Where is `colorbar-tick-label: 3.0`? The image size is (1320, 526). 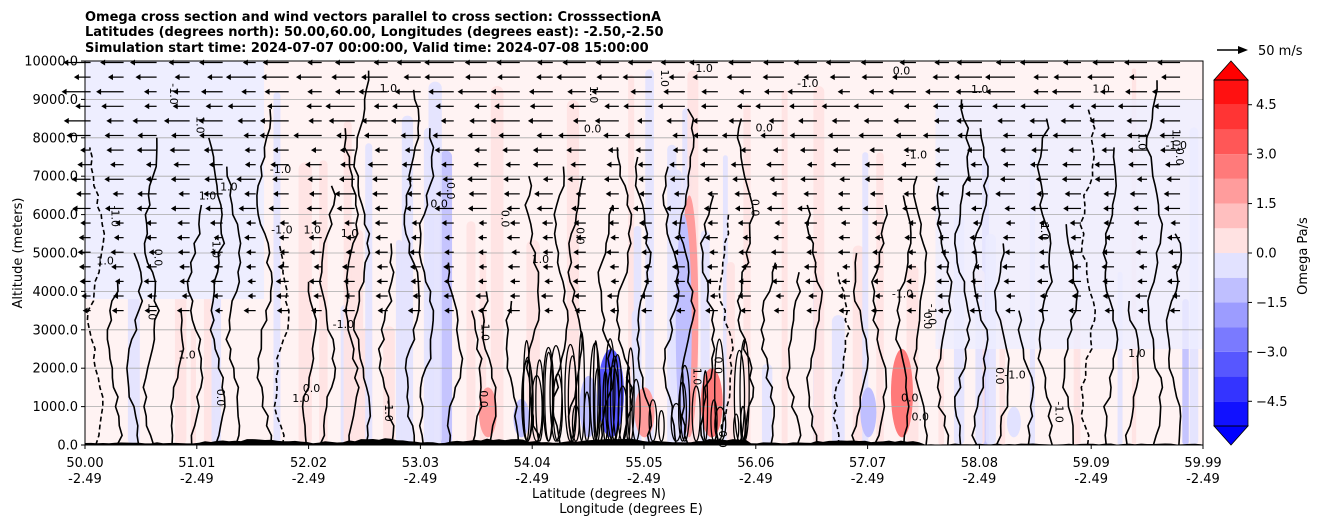 colorbar-tick-label: 3.0 is located at coordinates (1266, 155).